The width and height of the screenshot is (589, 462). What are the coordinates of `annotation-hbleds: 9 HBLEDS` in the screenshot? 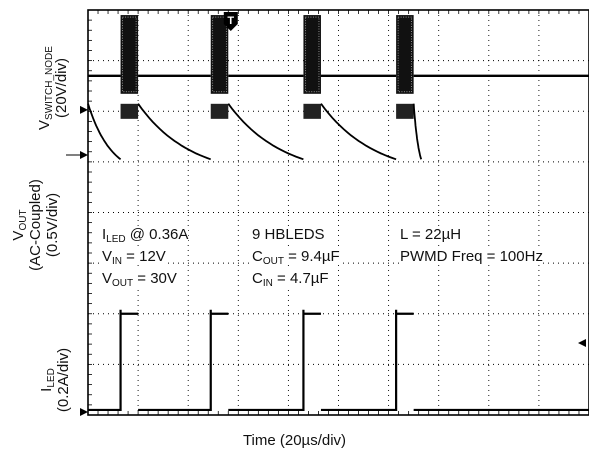 It's located at (288, 234).